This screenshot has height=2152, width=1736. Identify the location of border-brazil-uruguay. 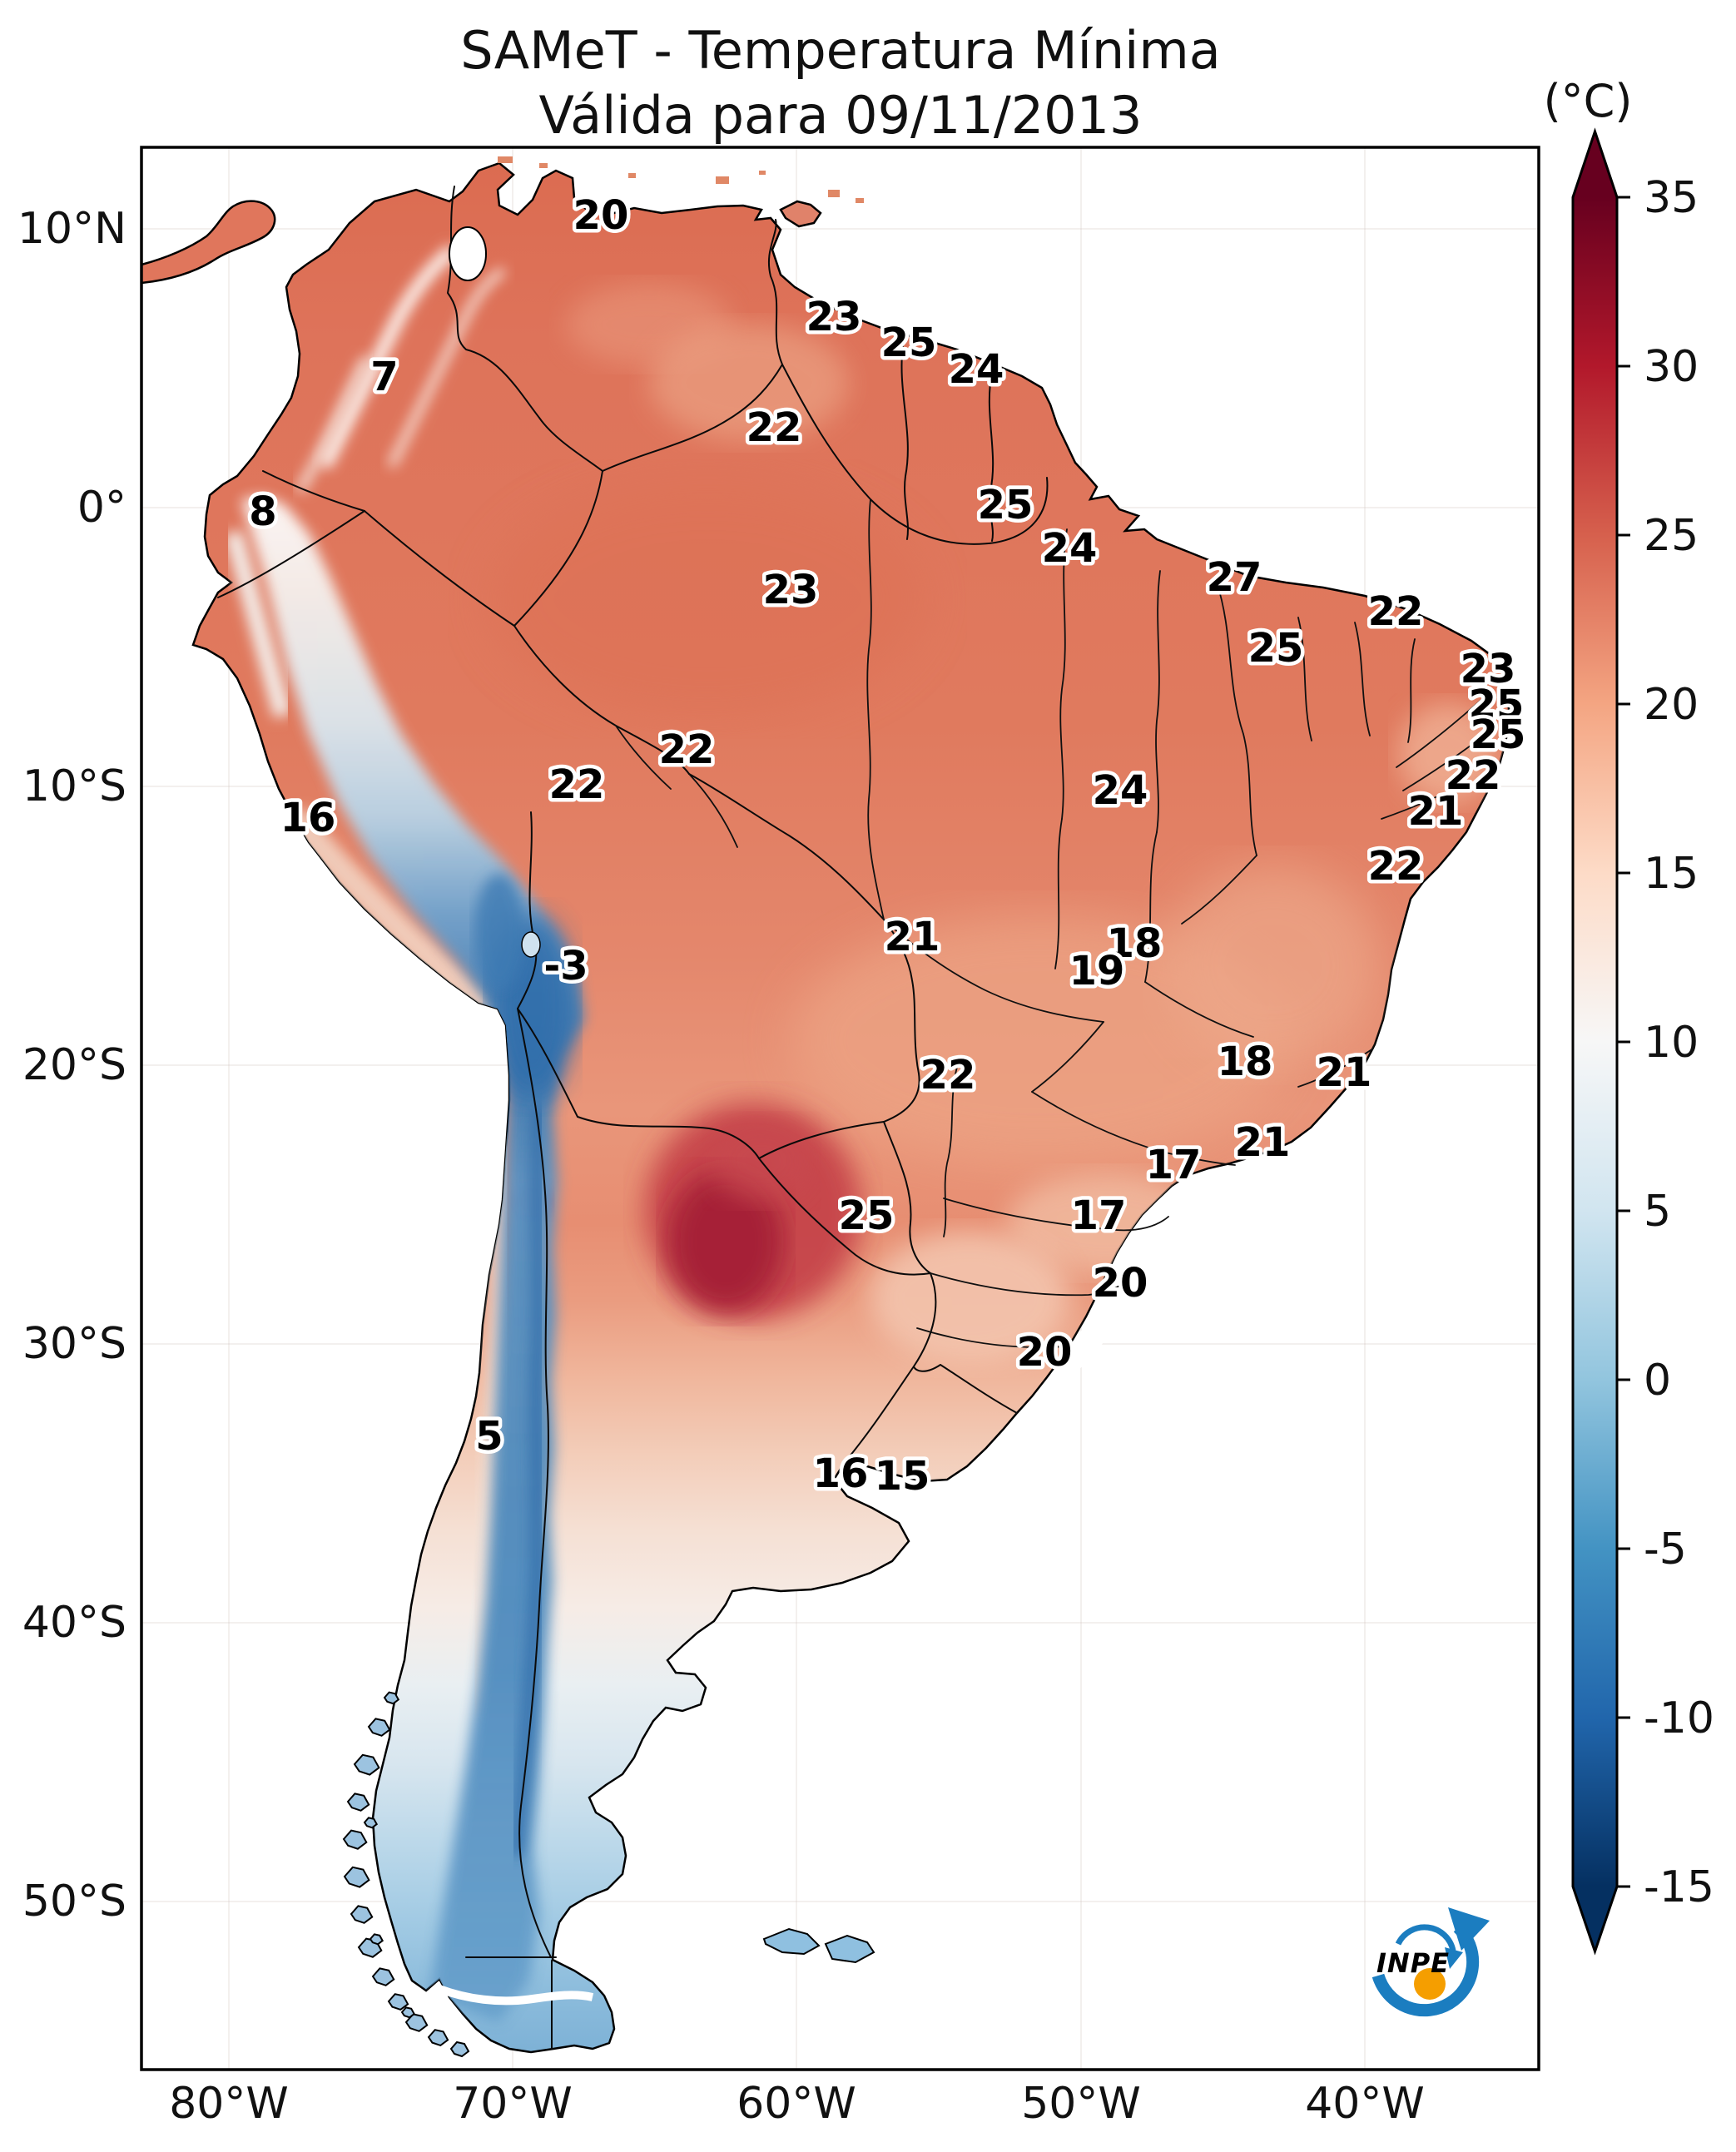
(965, 1389).